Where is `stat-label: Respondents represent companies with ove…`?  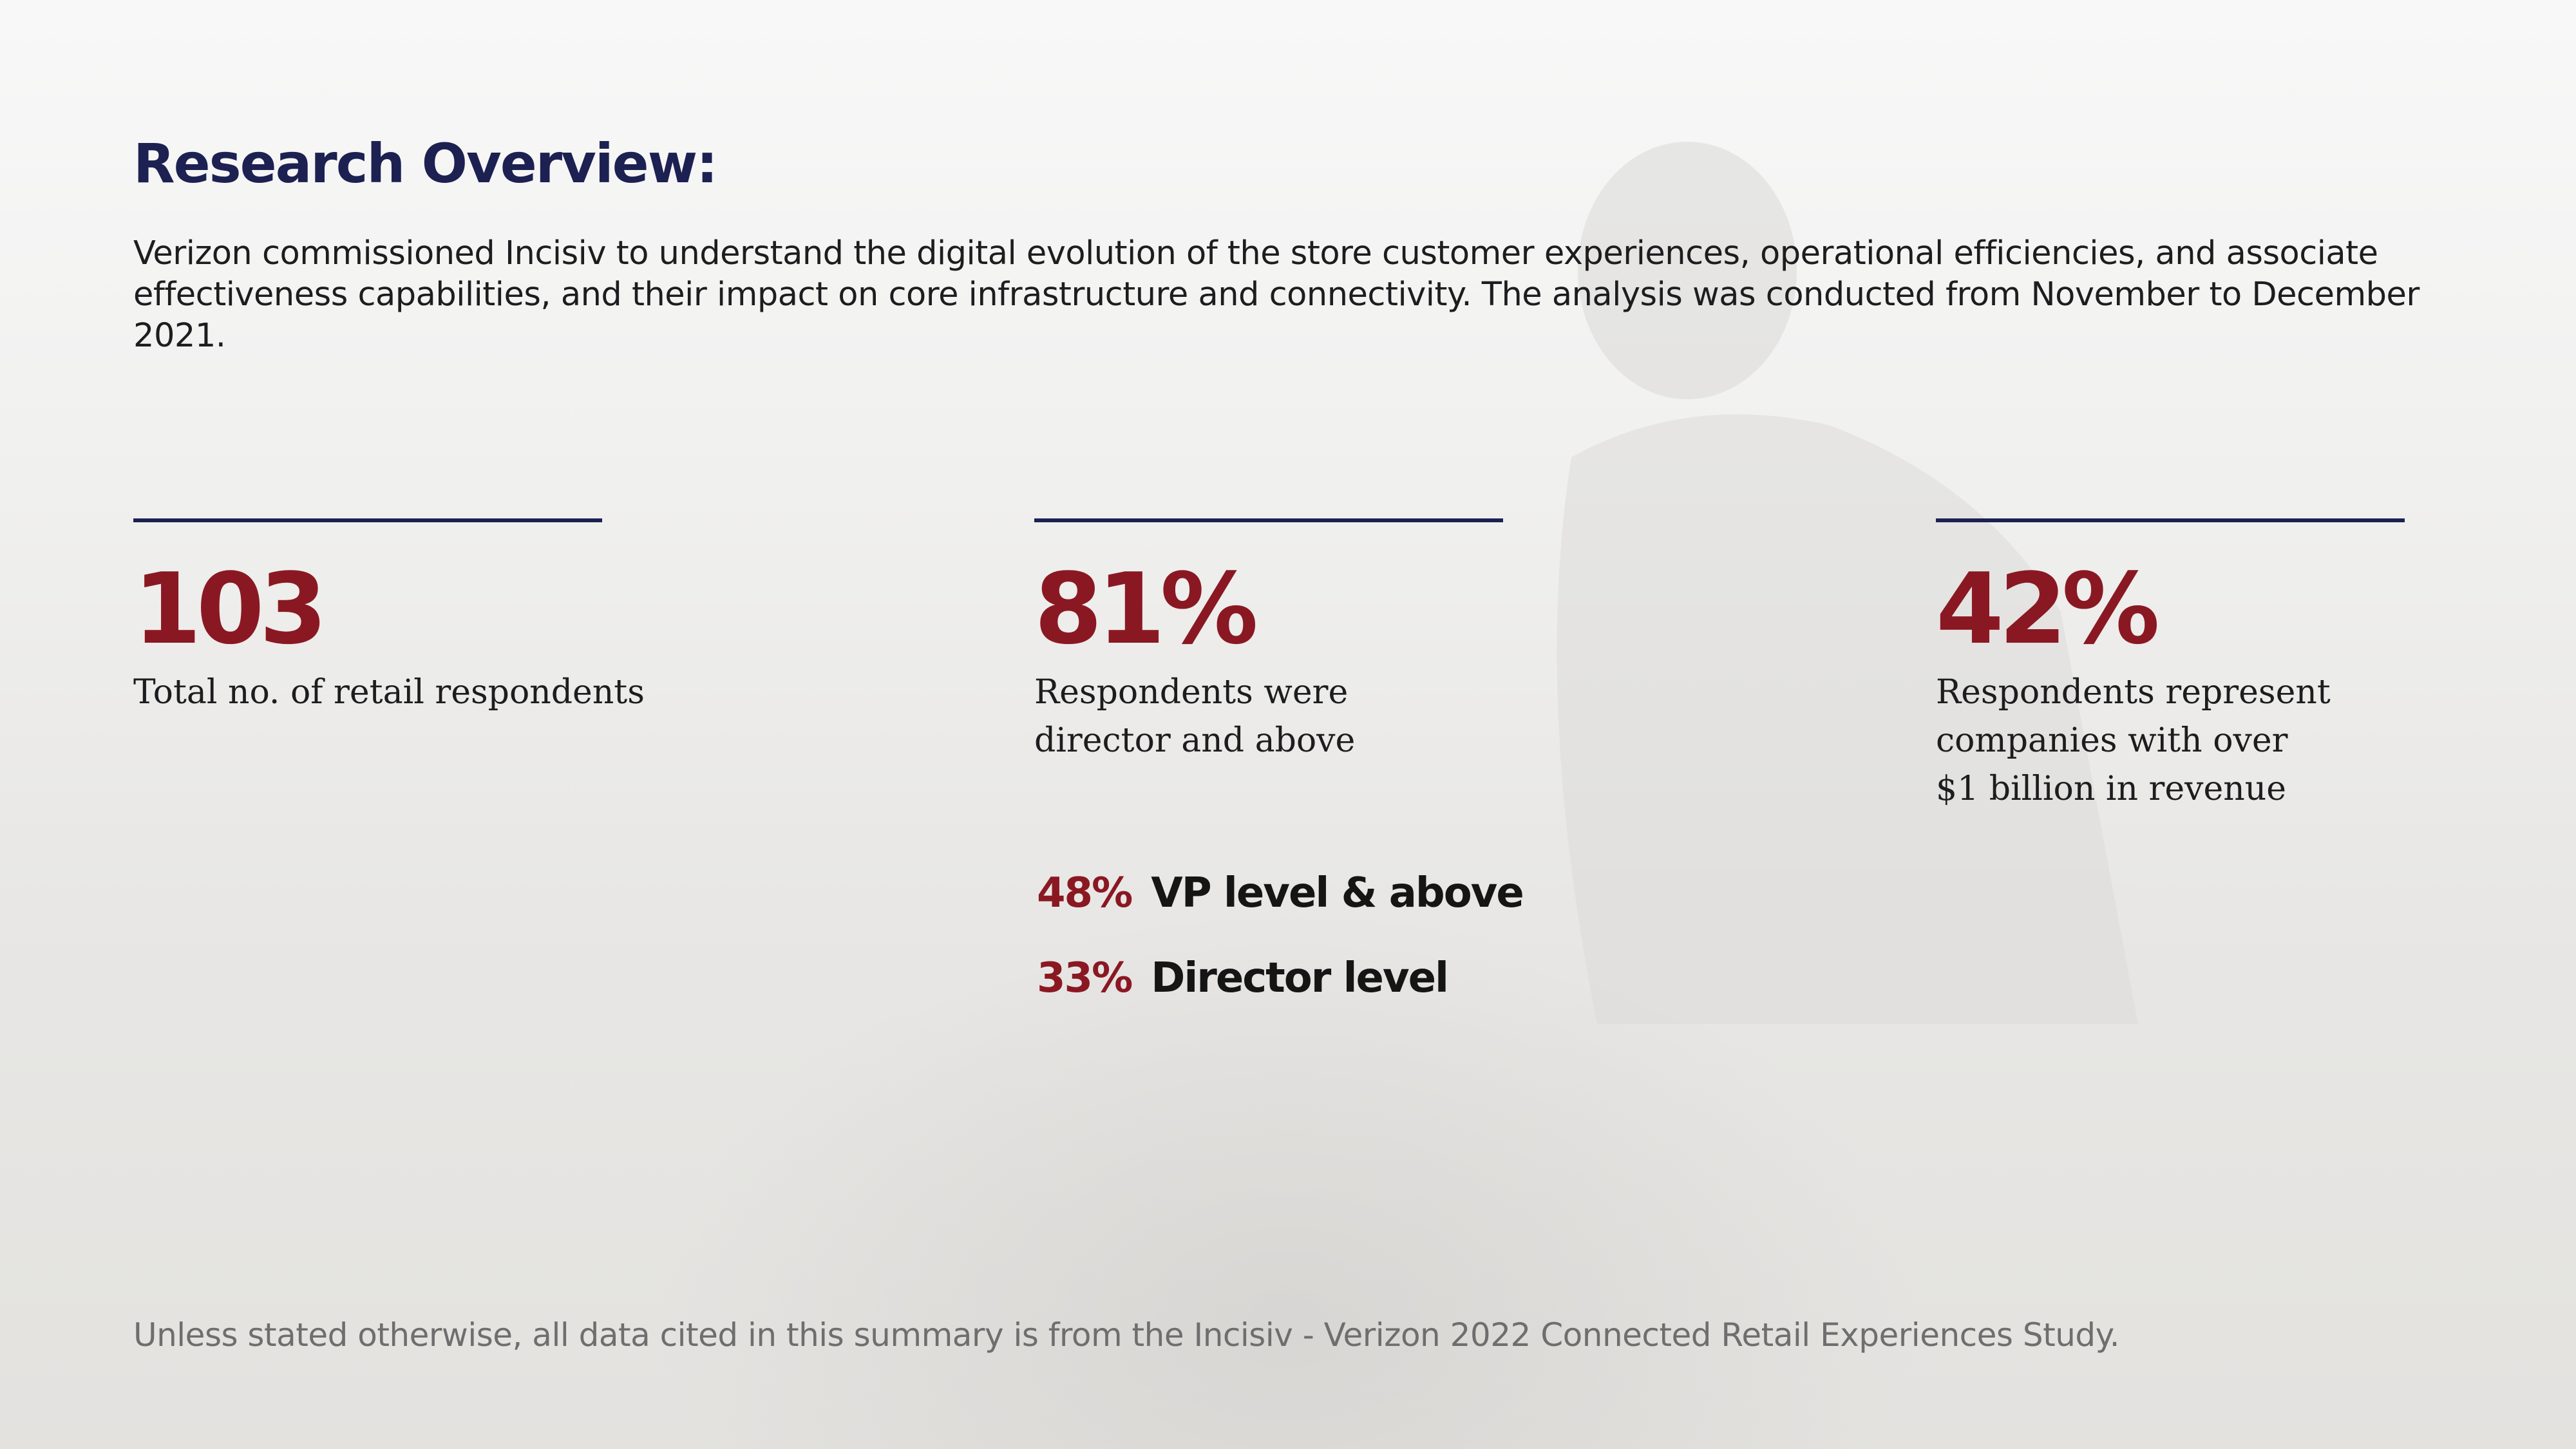 stat-label: Respondents represent companies with ove… is located at coordinates (2134, 741).